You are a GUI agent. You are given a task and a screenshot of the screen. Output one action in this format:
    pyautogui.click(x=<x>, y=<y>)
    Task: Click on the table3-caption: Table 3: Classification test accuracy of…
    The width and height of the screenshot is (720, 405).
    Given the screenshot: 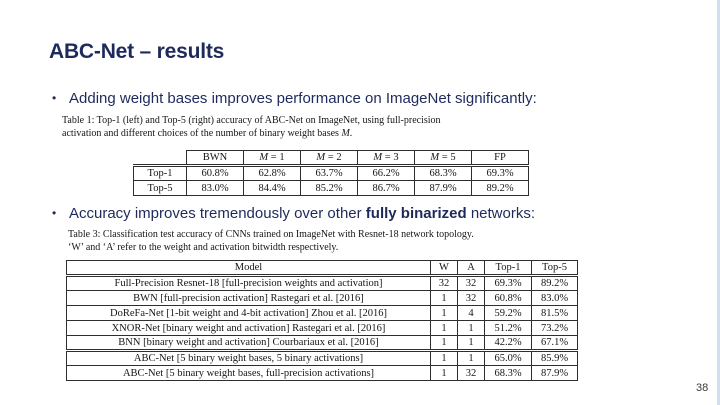 What is the action you would take?
    pyautogui.click(x=318, y=241)
    